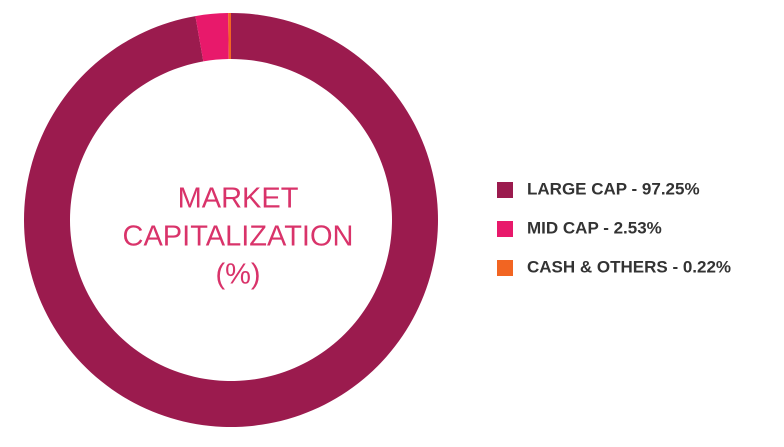  Describe the element at coordinates (613, 188) in the screenshot. I see `legend-label: LARGE CAP - 97.25%` at that location.